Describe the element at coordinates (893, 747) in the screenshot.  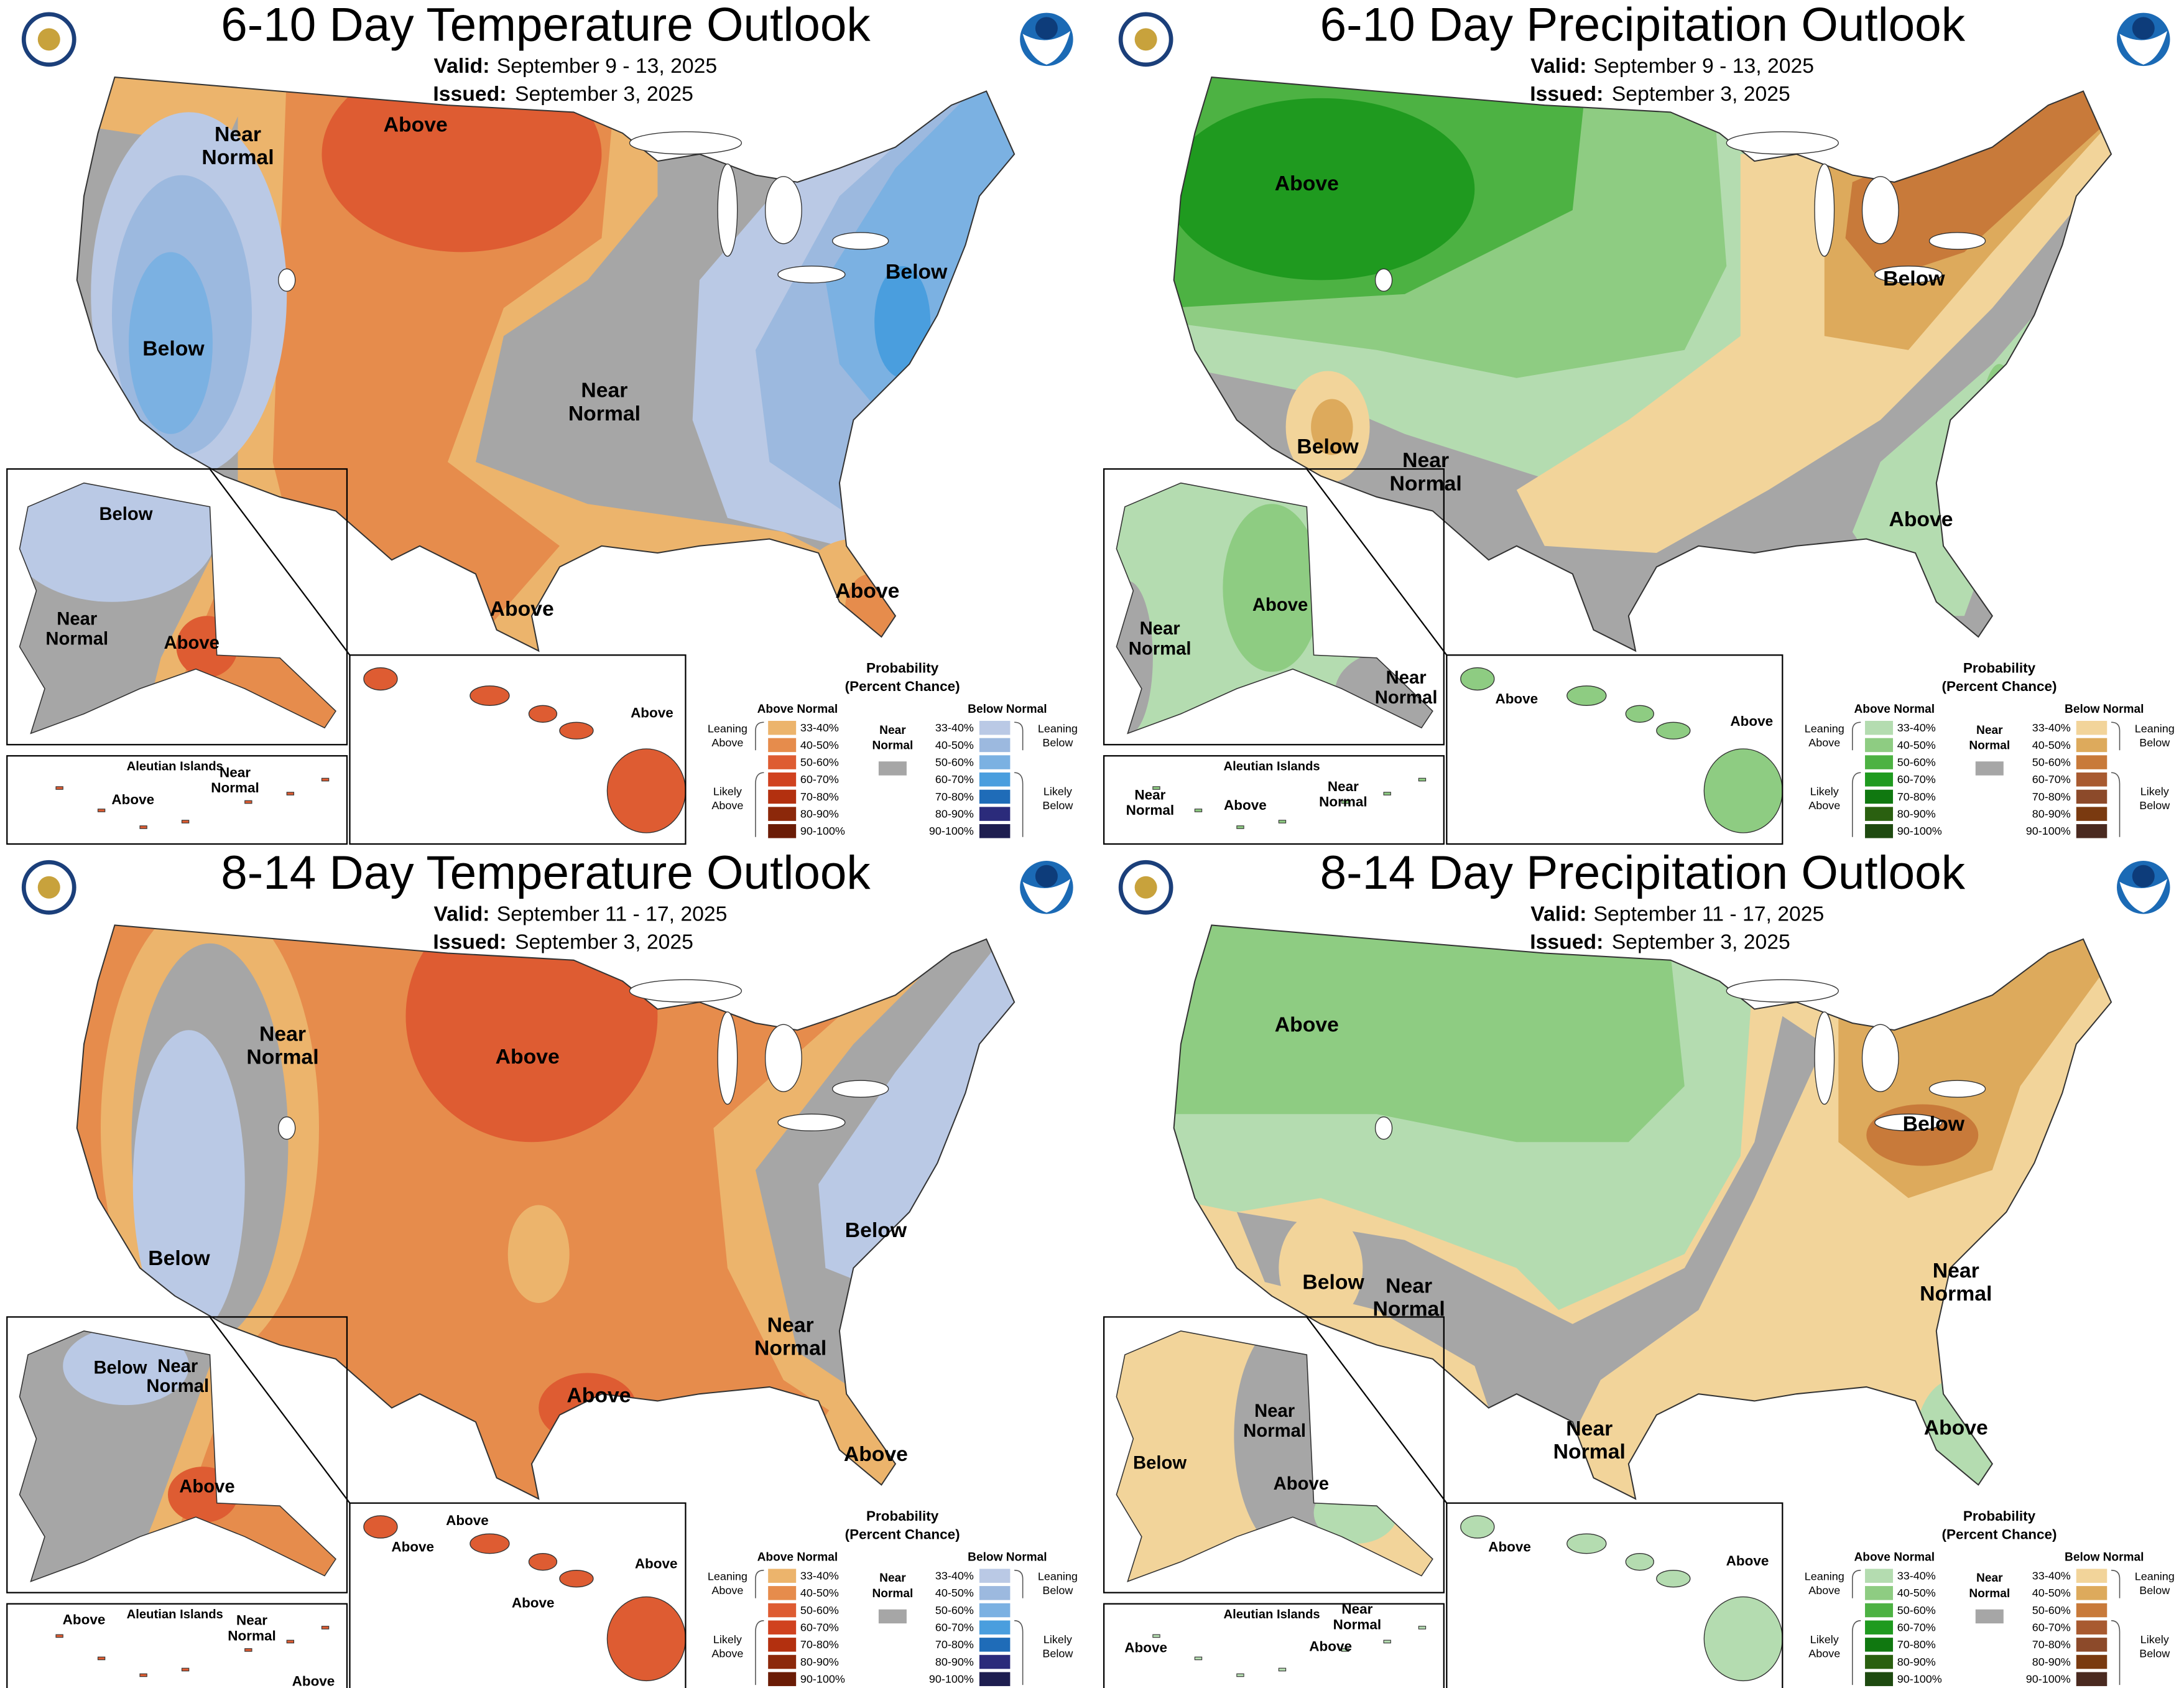
I see `legend-text: Normal` at that location.